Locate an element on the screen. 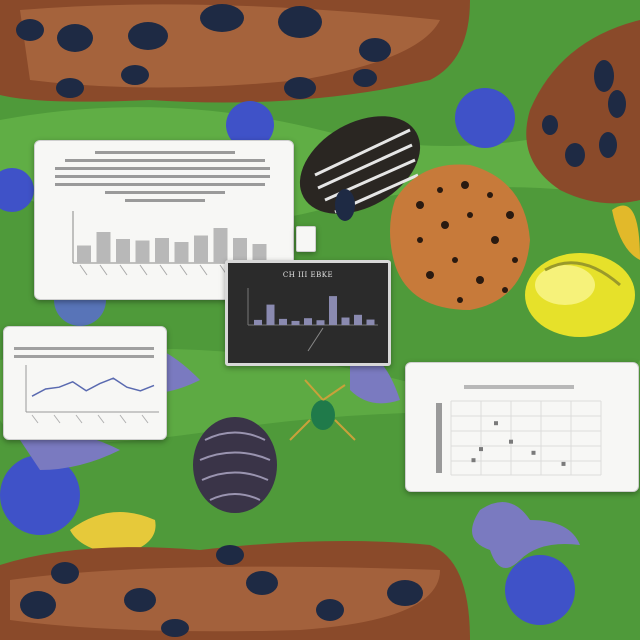 This screenshot has height=640, width=640. scatter-chart-graphic is located at coordinates (519, 430).